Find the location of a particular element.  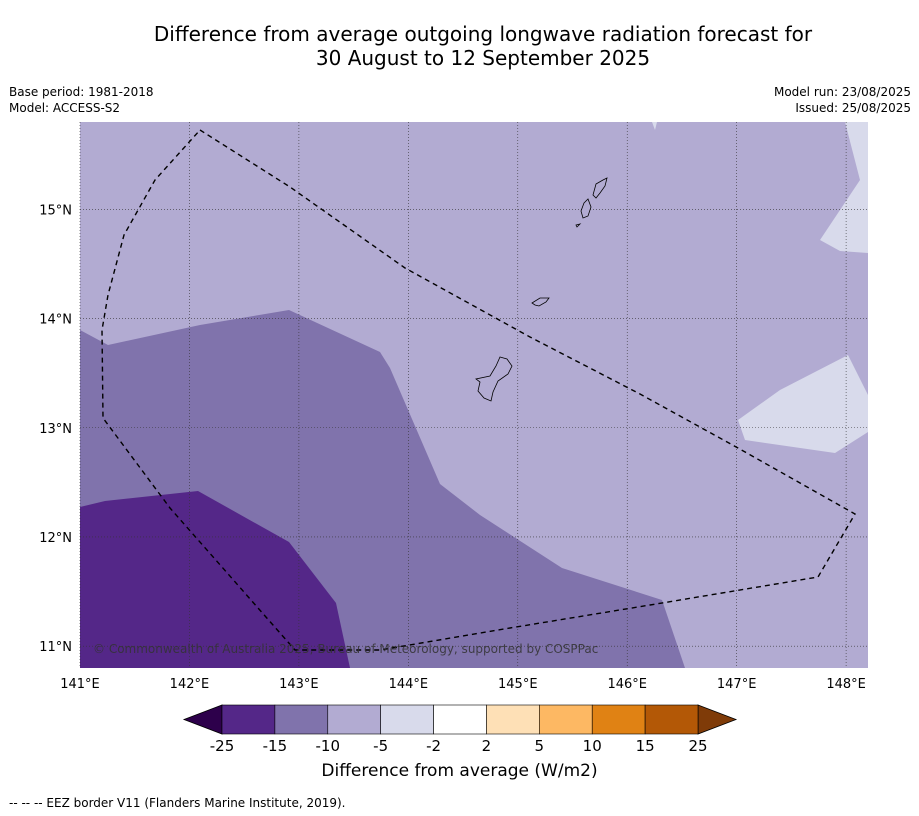

colorbar-tick-label: 25 is located at coordinates (697, 746).